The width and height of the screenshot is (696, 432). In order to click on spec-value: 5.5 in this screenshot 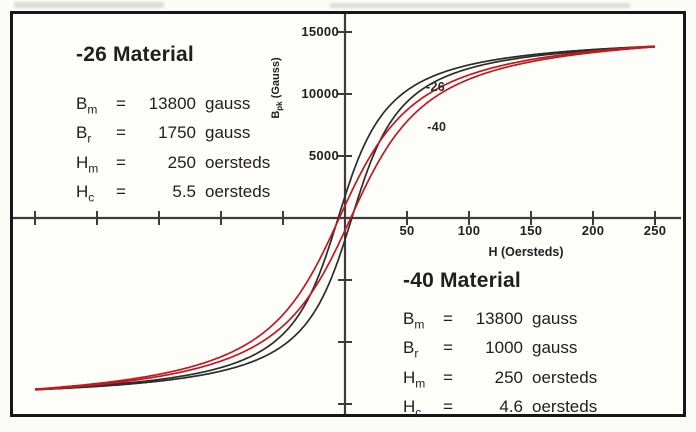, I will do `click(184, 192)`.